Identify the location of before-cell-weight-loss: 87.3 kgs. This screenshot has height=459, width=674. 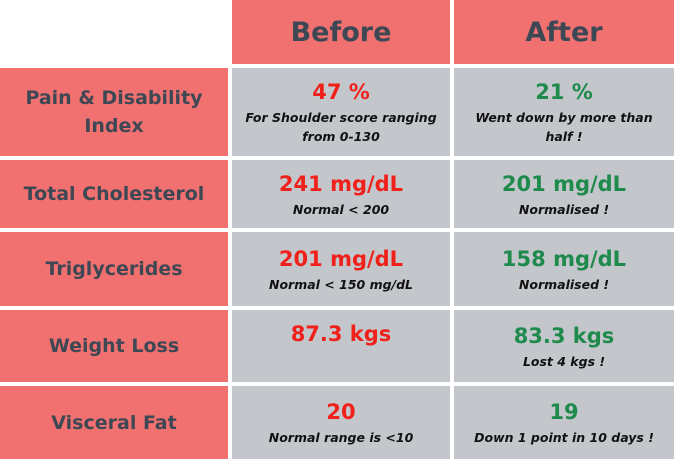
(341, 346).